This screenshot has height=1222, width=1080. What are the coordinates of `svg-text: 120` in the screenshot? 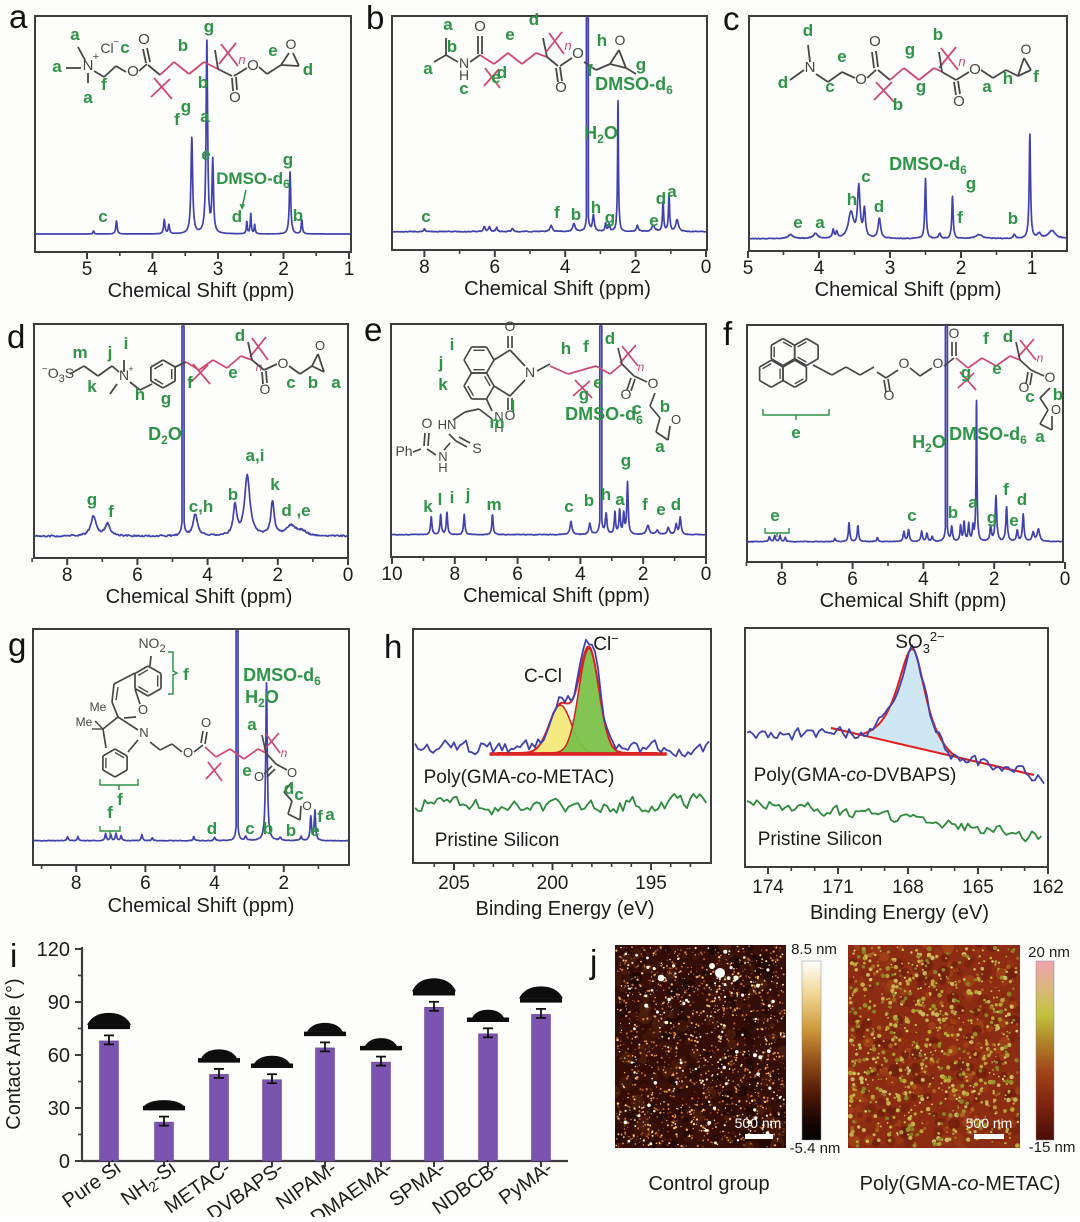 It's located at (53, 950).